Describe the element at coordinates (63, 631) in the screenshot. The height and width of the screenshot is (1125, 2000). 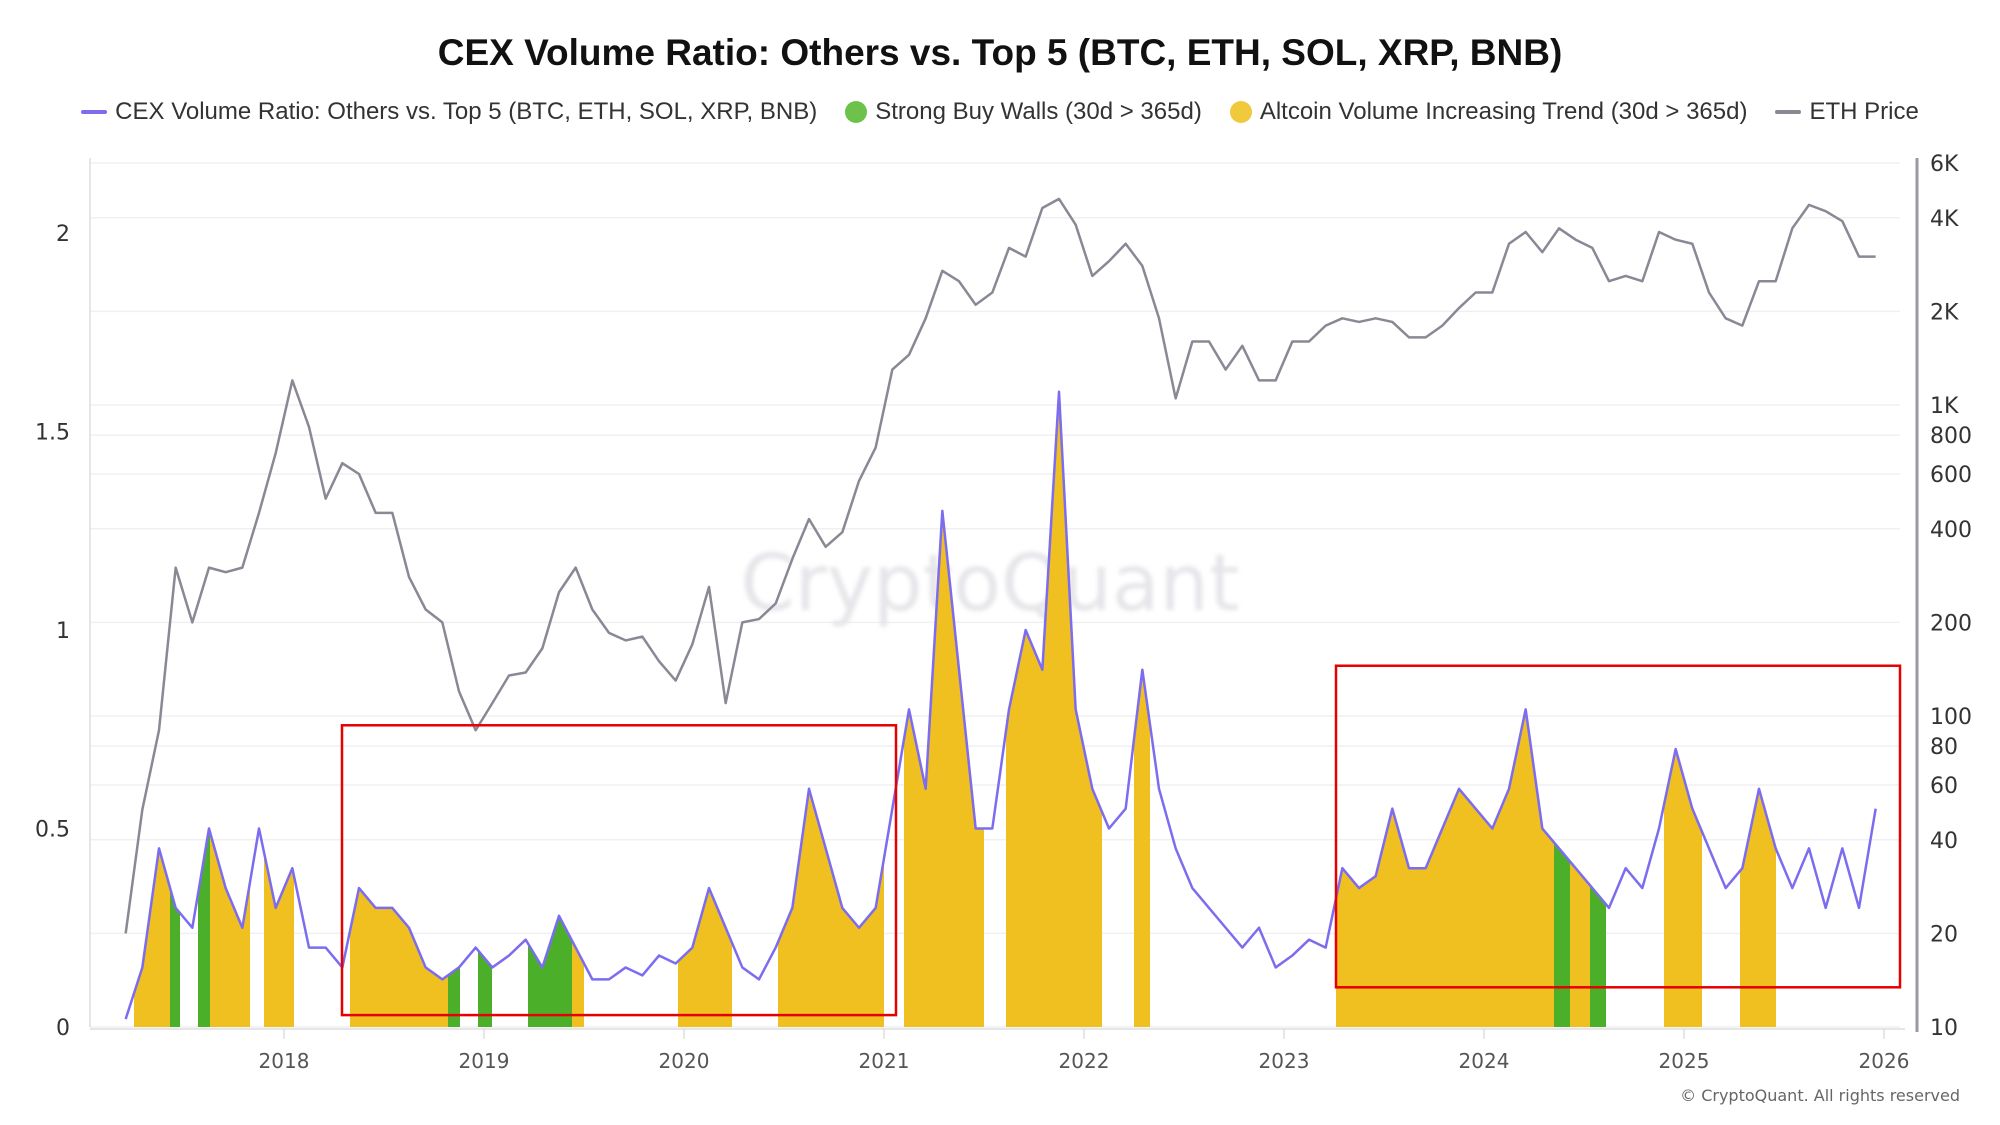
I see `left-axis-tick-label: 1` at that location.